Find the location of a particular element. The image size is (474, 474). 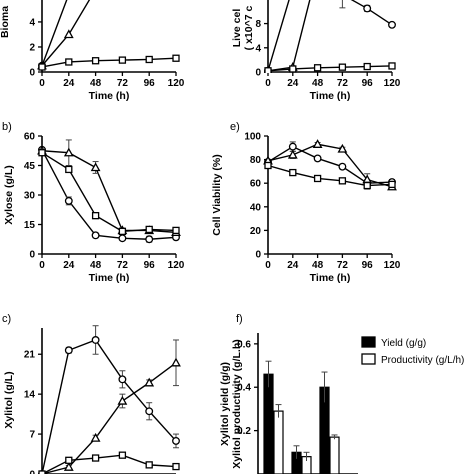

y-tick-label: 60 is located at coordinates (256, 184).